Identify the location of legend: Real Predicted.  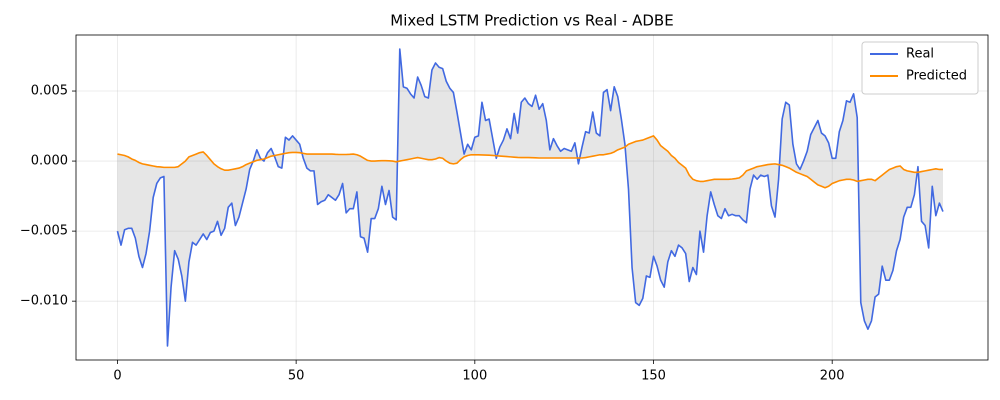
(920, 68).